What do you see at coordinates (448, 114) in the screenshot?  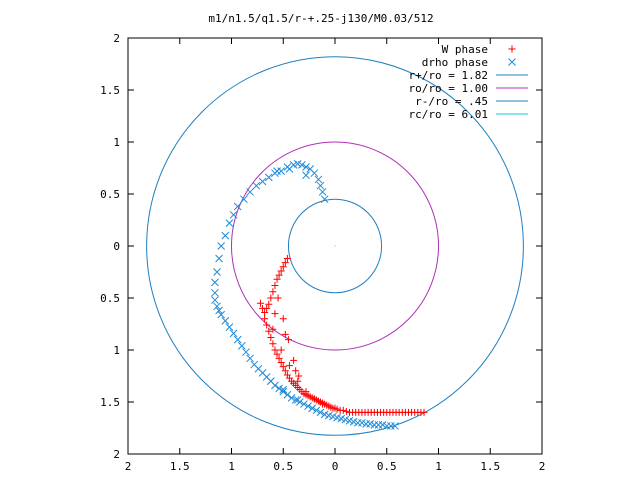 I see `legend-label: rc/ro = 6.01` at bounding box center [448, 114].